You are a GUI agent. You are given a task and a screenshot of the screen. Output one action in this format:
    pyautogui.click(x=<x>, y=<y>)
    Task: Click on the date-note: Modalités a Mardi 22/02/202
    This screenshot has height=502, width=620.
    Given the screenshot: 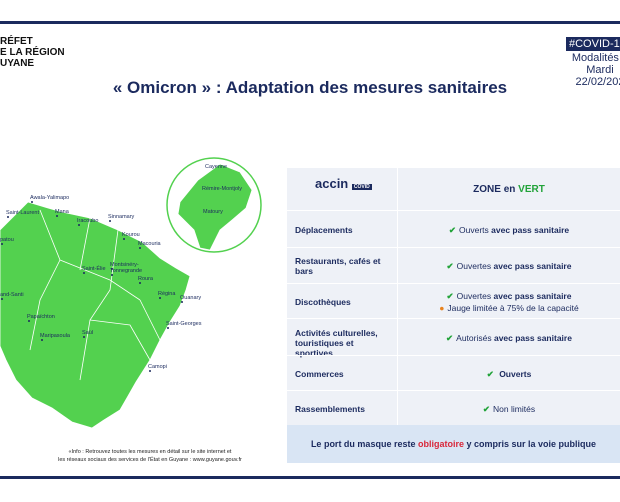 What is the action you would take?
    pyautogui.click(x=590, y=70)
    